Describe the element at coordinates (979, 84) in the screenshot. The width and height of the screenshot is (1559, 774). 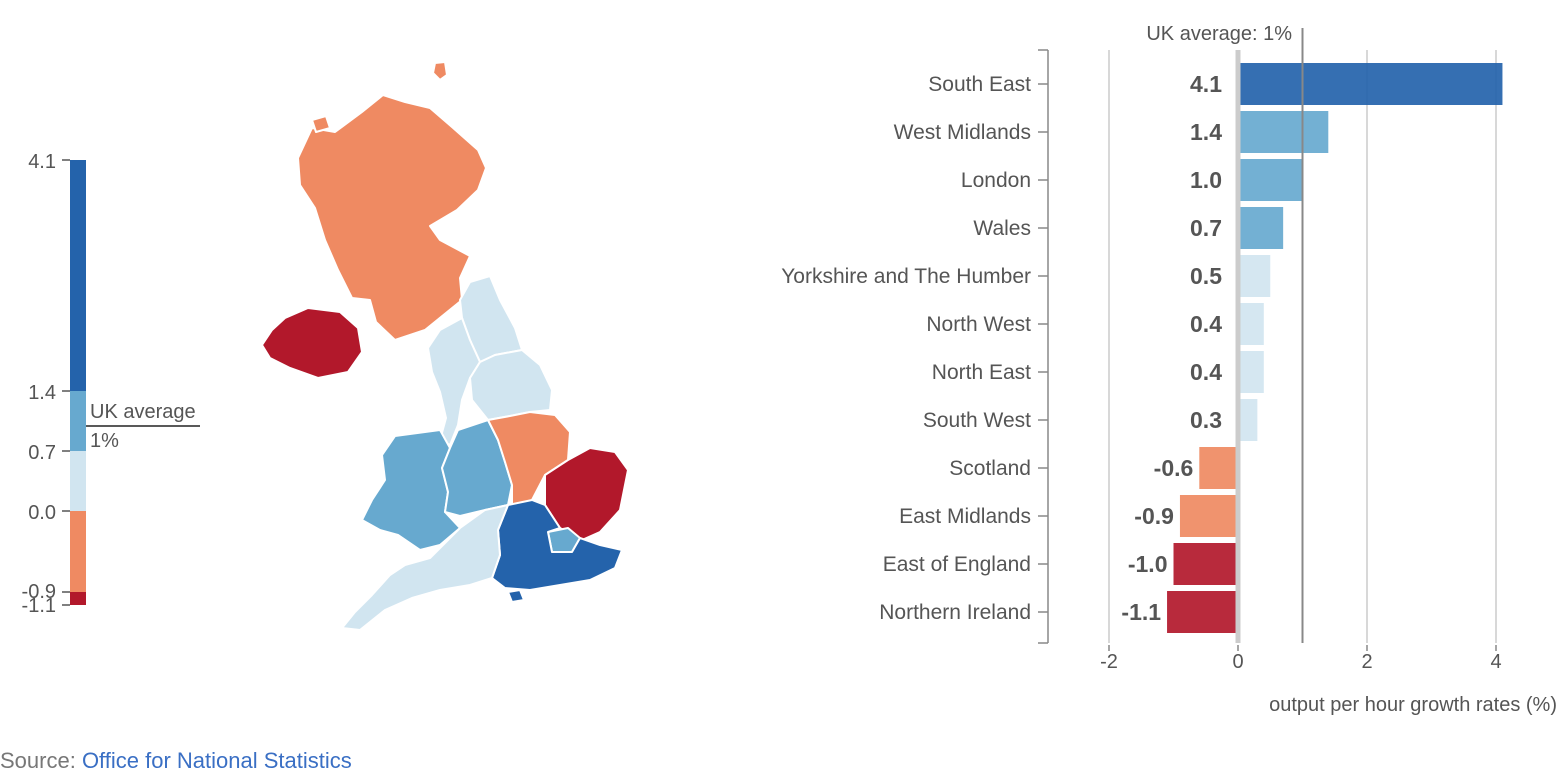
I see `category-label: South East` at that location.